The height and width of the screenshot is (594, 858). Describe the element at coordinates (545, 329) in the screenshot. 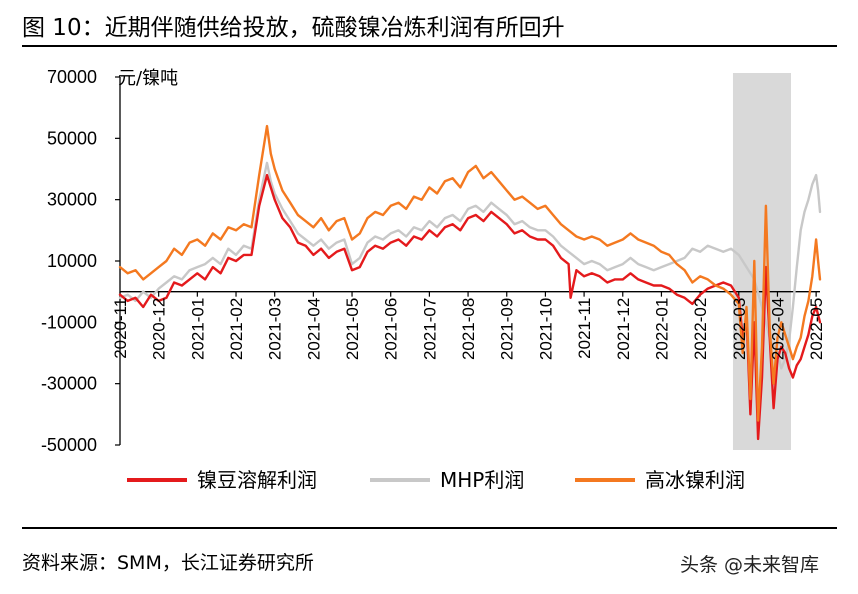

I see `x-tick-label: 2021-10` at that location.